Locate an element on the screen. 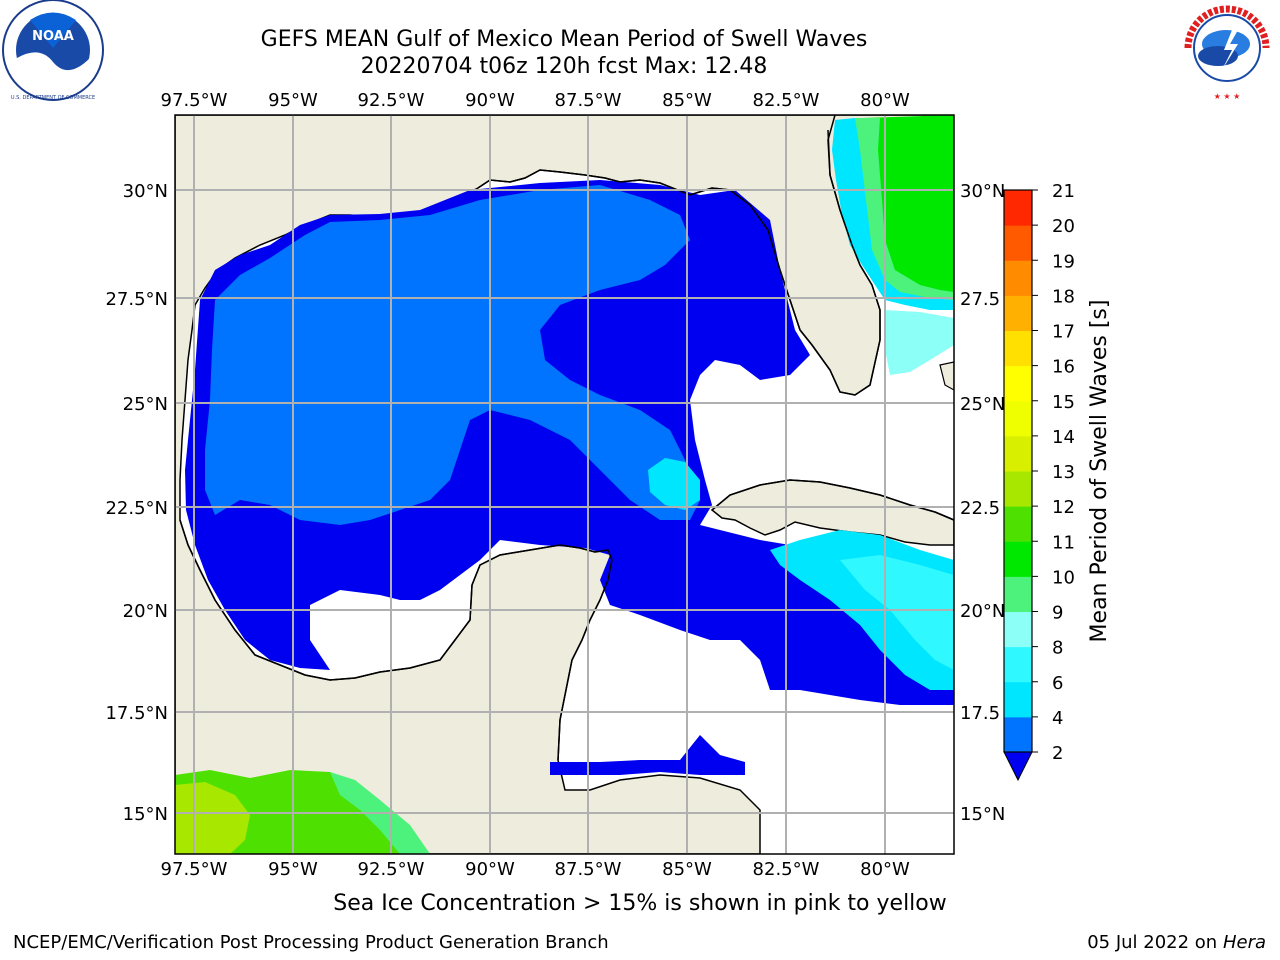  colorbar-tick-label: 20 is located at coordinates (1063, 226).